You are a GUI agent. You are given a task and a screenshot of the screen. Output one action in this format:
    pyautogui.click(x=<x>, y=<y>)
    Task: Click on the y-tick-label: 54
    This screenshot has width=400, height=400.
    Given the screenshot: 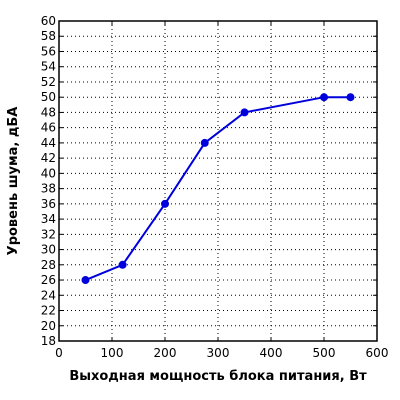 What is the action you would take?
    pyautogui.click(x=48, y=67)
    